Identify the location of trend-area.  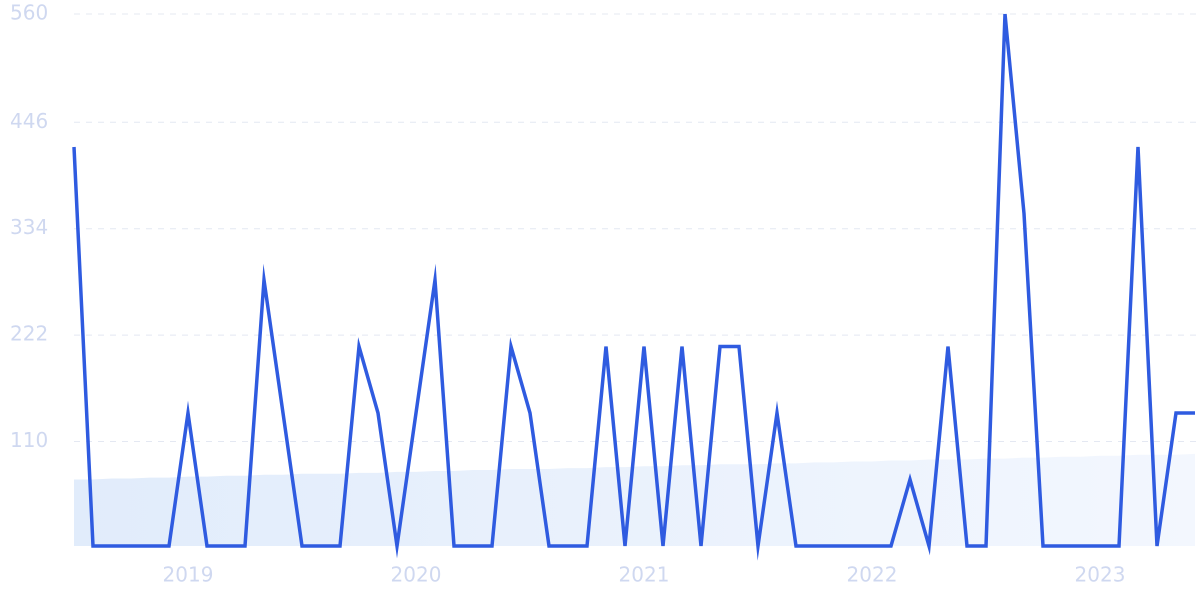
(634, 499).